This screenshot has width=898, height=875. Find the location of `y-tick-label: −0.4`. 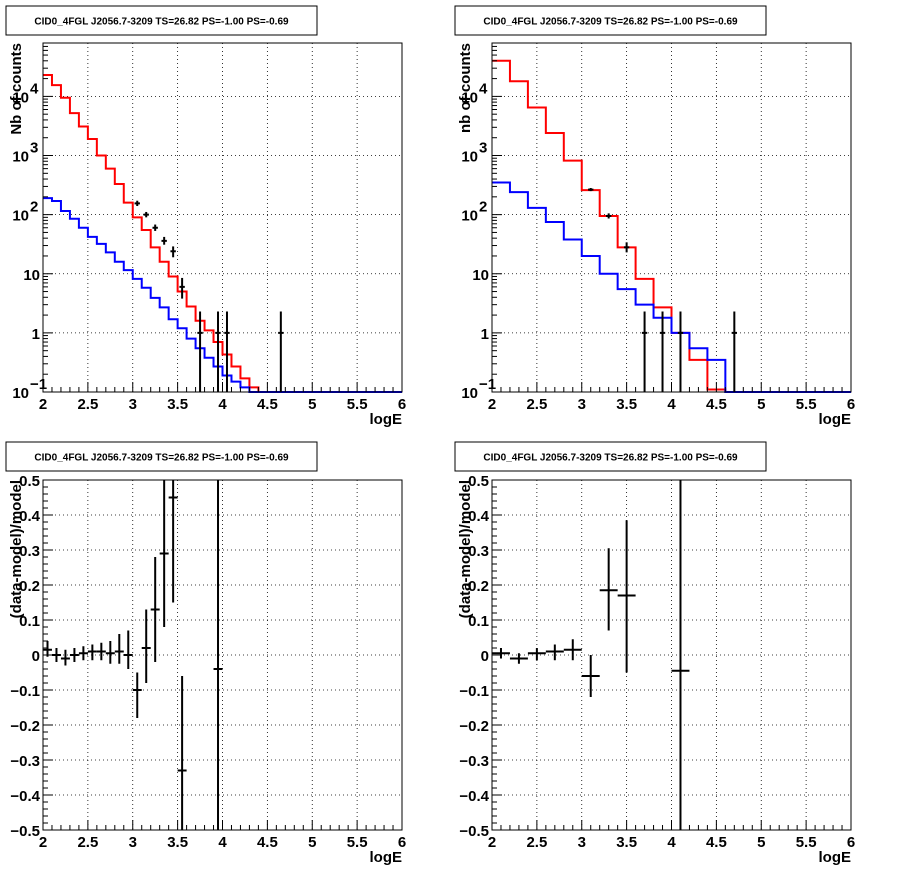

y-tick-label: −0.4 is located at coordinates (474, 796).